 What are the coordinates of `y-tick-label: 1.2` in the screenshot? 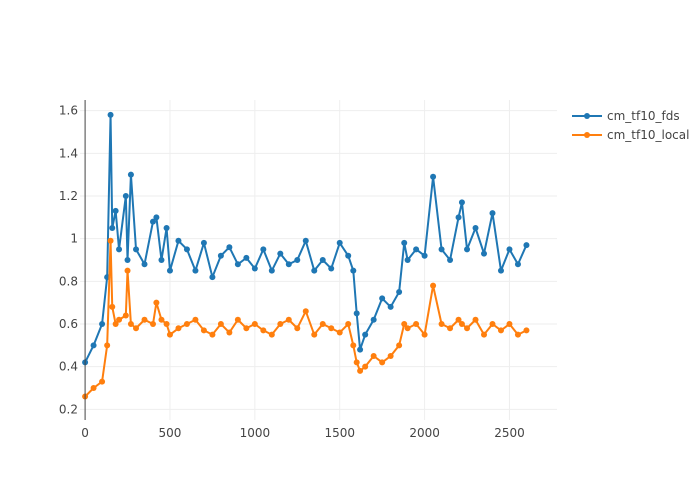 It's located at (68, 196).